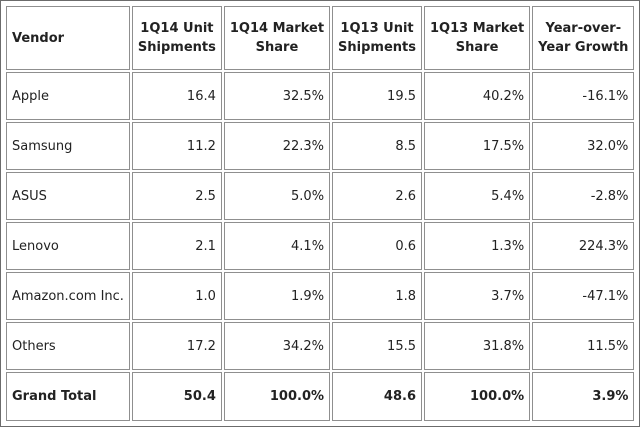  Describe the element at coordinates (277, 47) in the screenshot. I see `header-1q14-share-line2: Share` at that location.